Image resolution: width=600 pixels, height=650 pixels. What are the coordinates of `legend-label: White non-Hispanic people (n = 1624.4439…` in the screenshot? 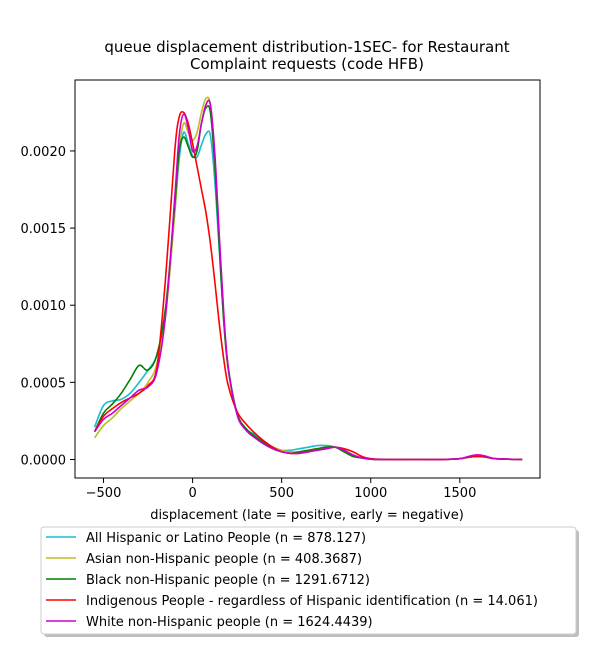 It's located at (229, 622).